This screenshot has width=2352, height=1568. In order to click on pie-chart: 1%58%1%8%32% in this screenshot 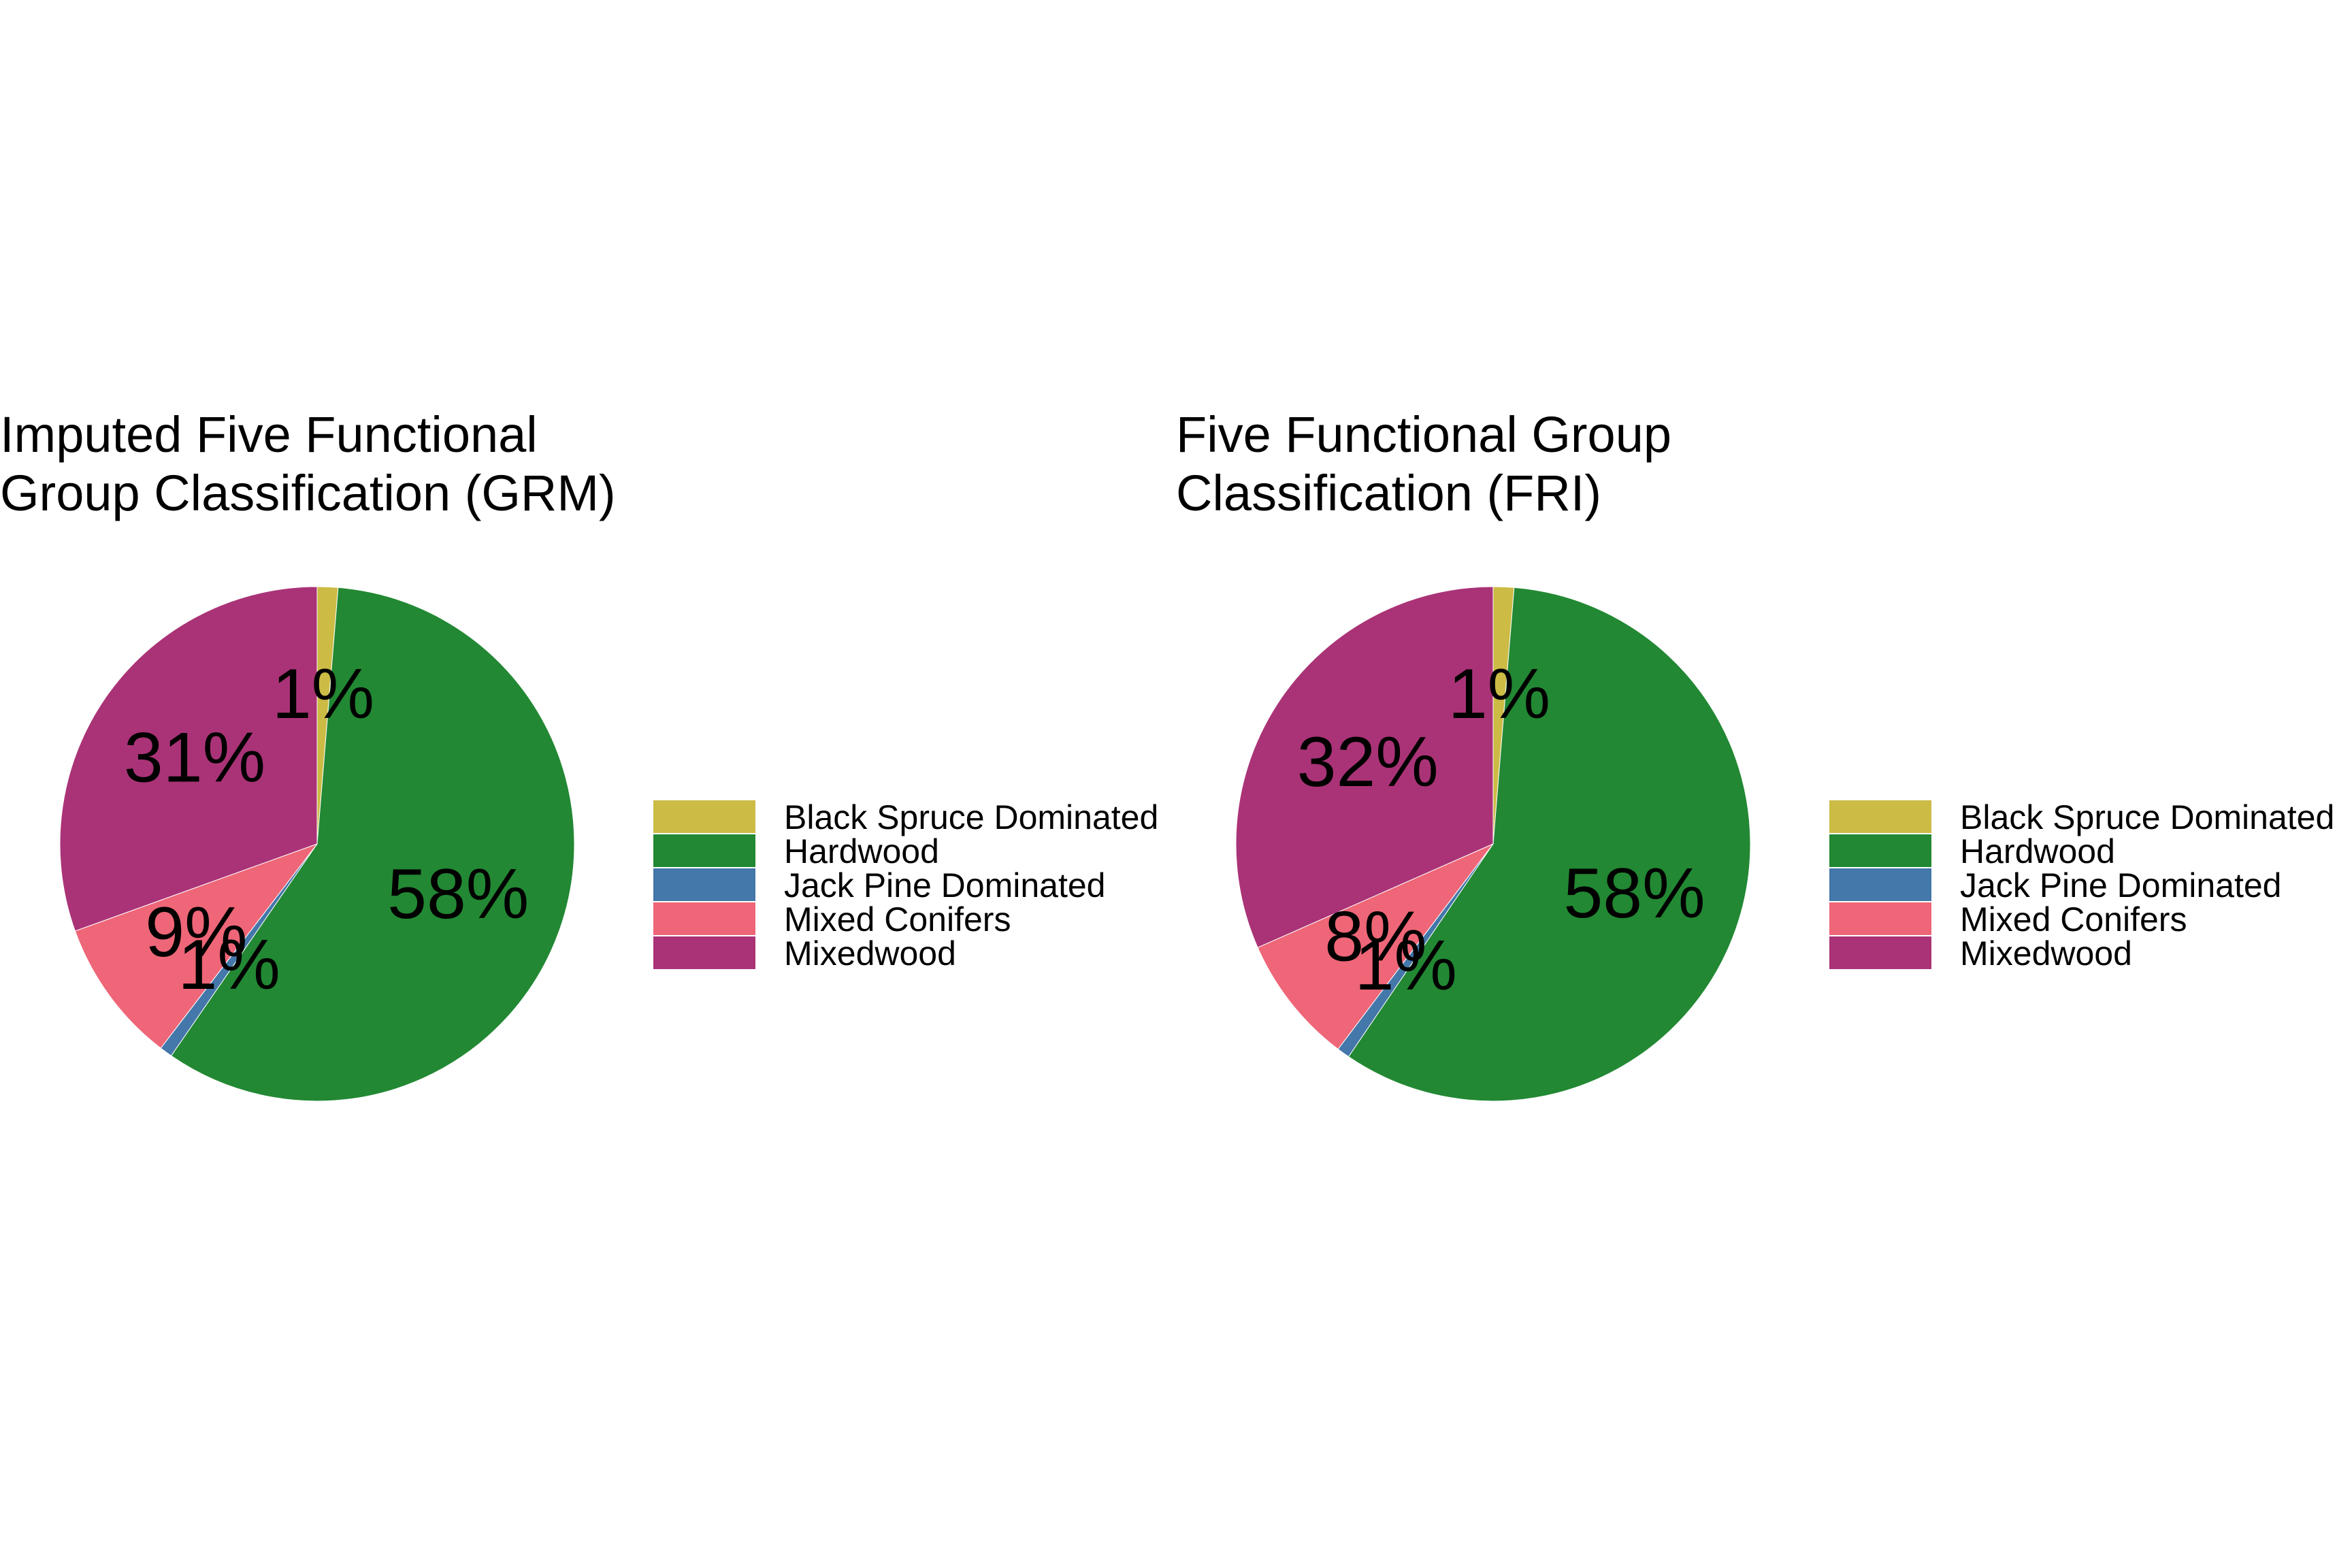, I will do `click(1493, 844)`.